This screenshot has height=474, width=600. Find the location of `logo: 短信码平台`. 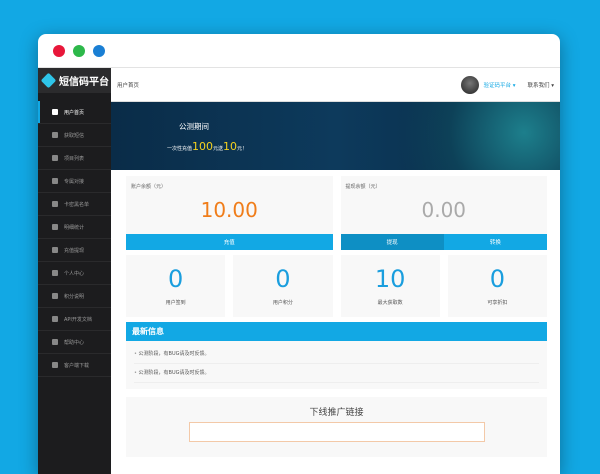

logo: 短信码平台 is located at coordinates (74, 80).